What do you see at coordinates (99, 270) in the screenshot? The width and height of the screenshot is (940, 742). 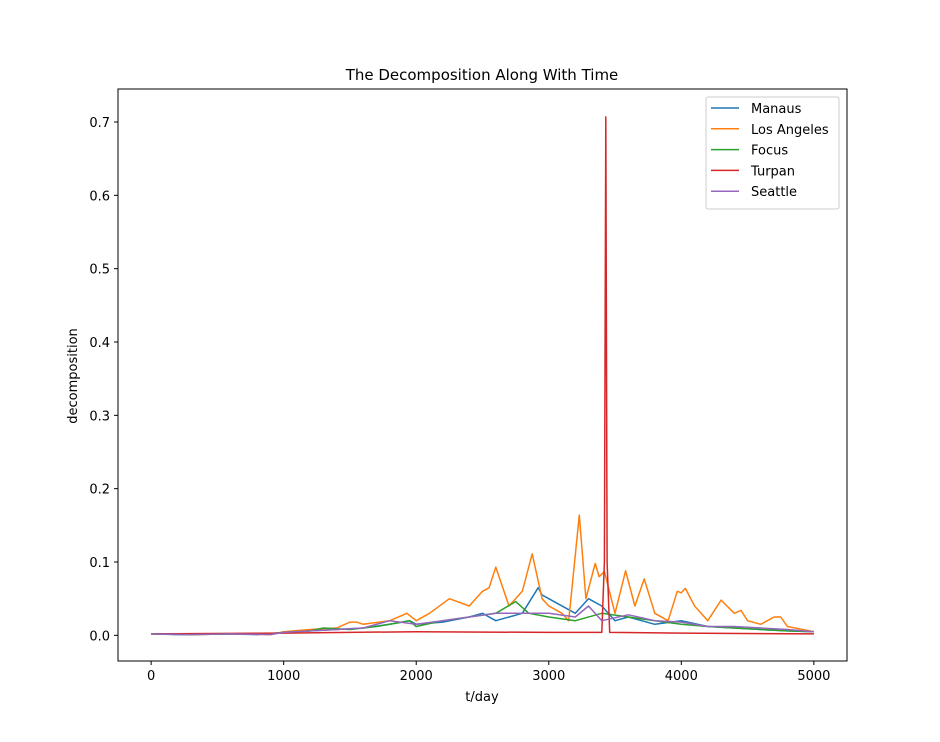 I see `y-tick-label: 0.5` at bounding box center [99, 270].